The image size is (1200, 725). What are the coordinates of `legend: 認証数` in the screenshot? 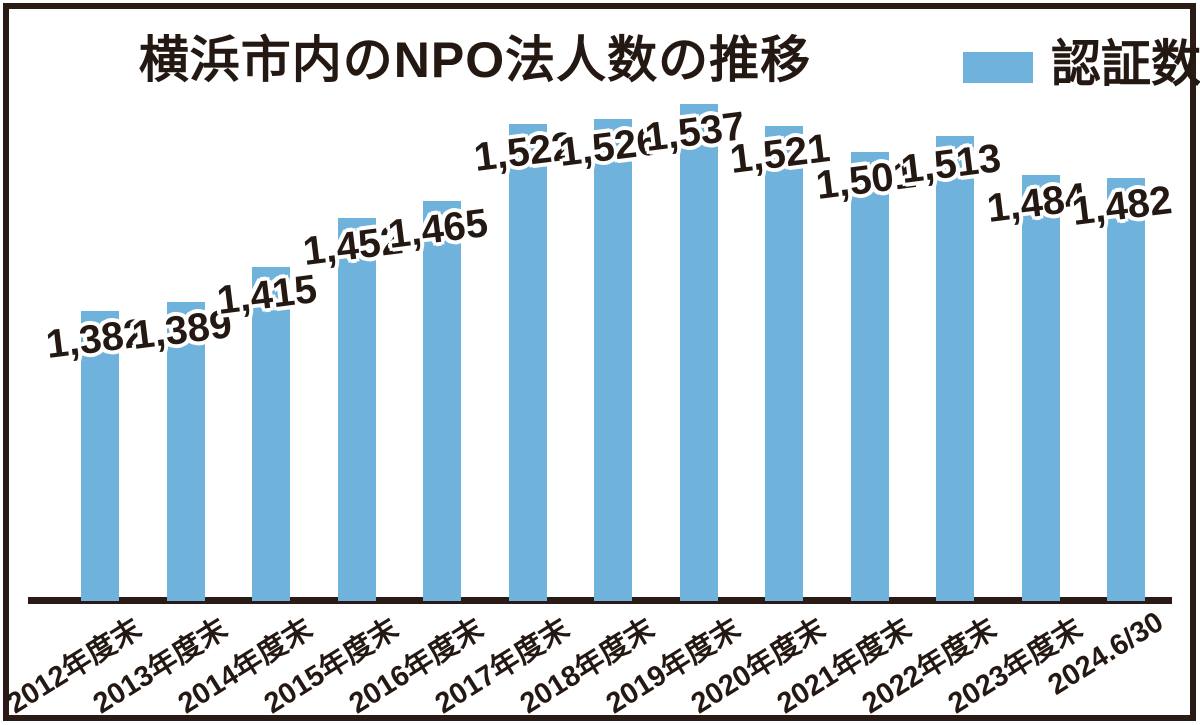 It's located at (1081, 60).